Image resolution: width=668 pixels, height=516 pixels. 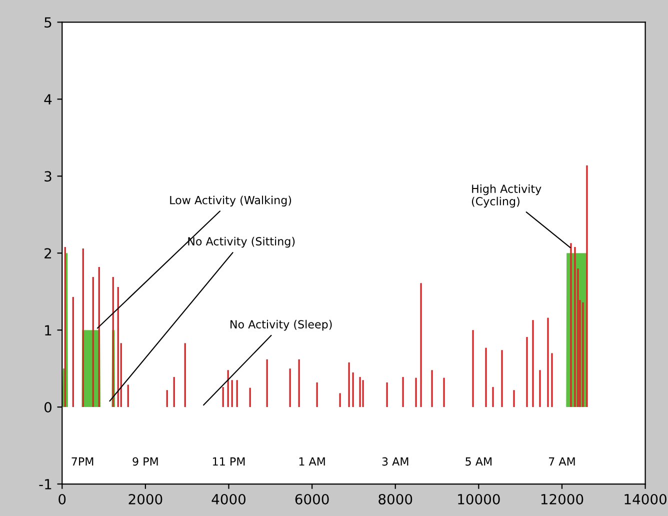 I want to click on y-tick-label: 3, so click(x=48, y=176).